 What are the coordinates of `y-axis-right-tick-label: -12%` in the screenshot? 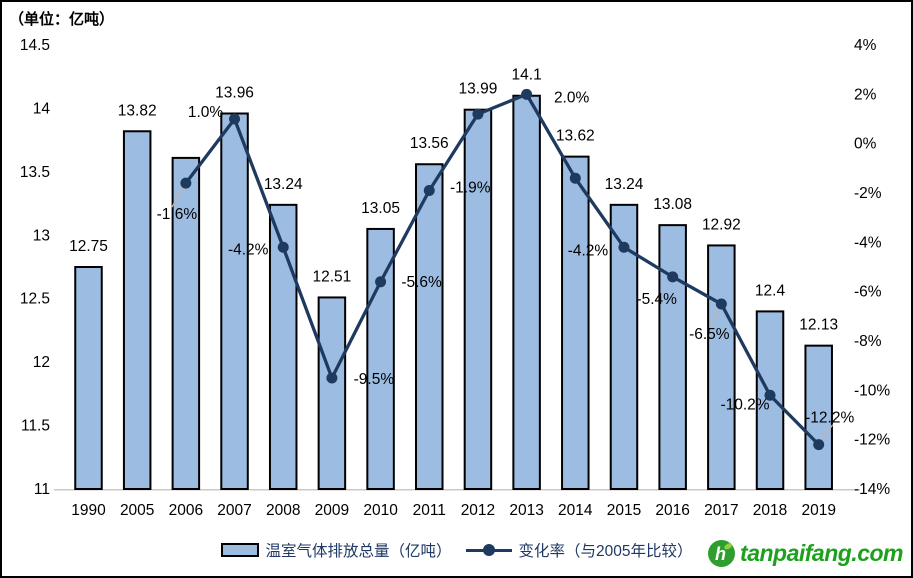 It's located at (872, 440).